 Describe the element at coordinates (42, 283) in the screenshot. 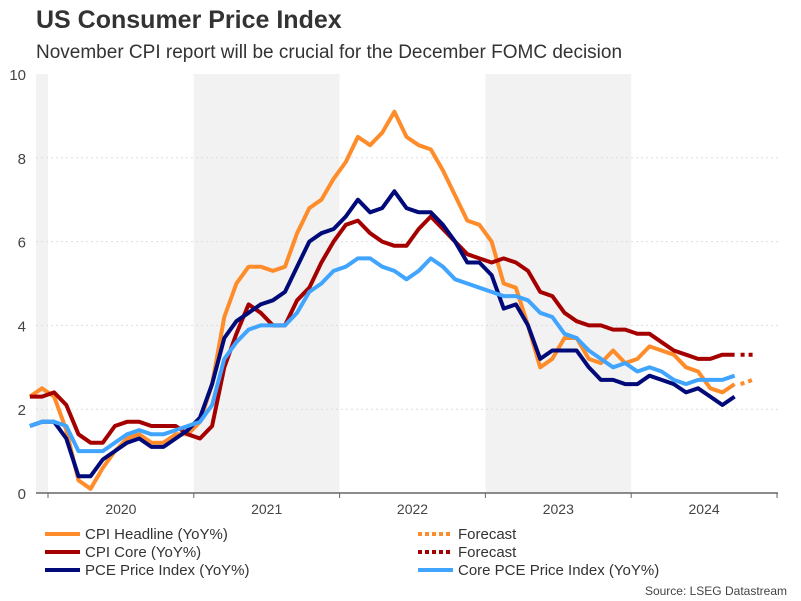

I see `shaded-band` at that location.